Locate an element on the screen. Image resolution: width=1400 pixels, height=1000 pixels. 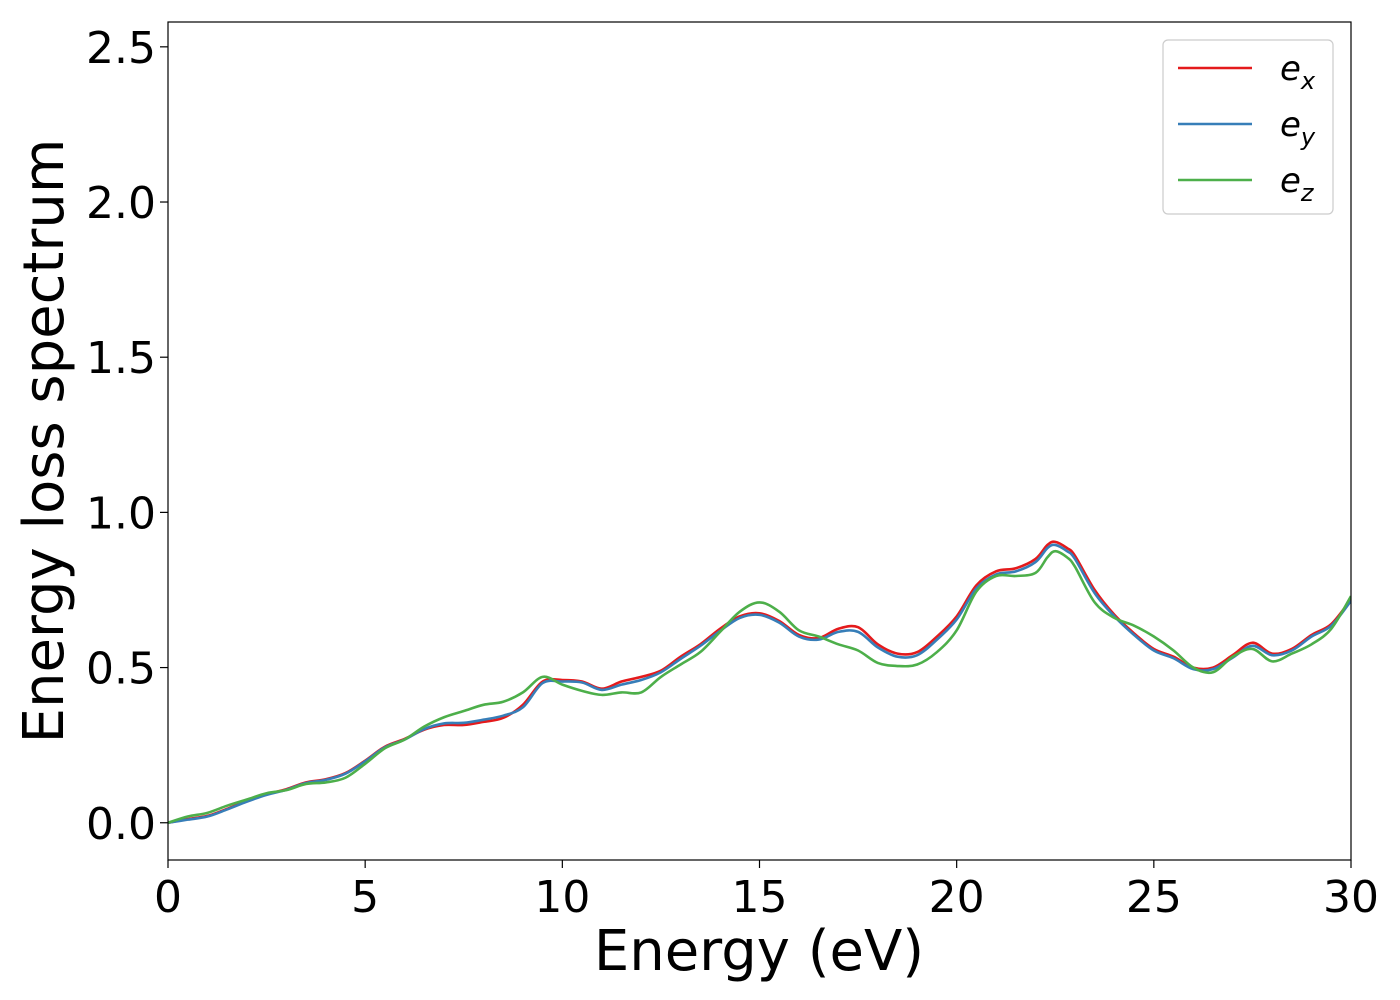
legend-label-subscript: x is located at coordinates (1308, 81).